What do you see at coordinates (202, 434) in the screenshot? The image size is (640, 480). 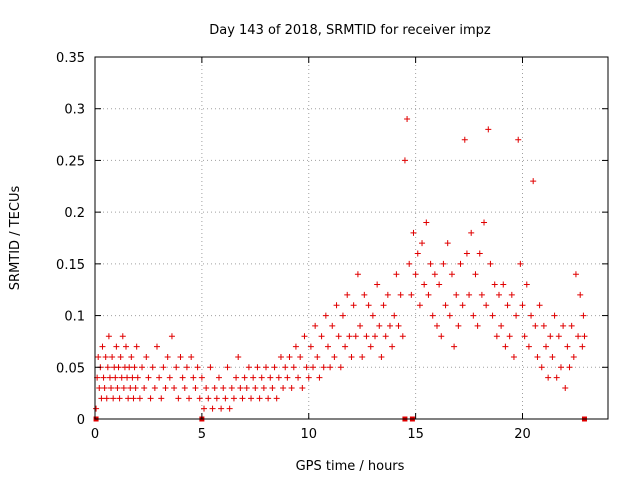 I see `x-tick-label: 5` at bounding box center [202, 434].